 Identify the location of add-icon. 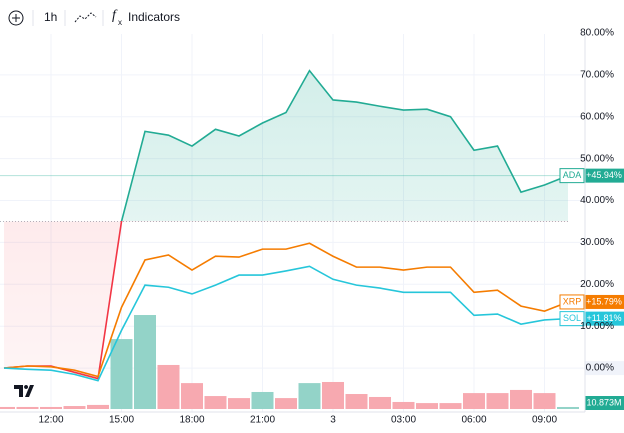
(16, 18).